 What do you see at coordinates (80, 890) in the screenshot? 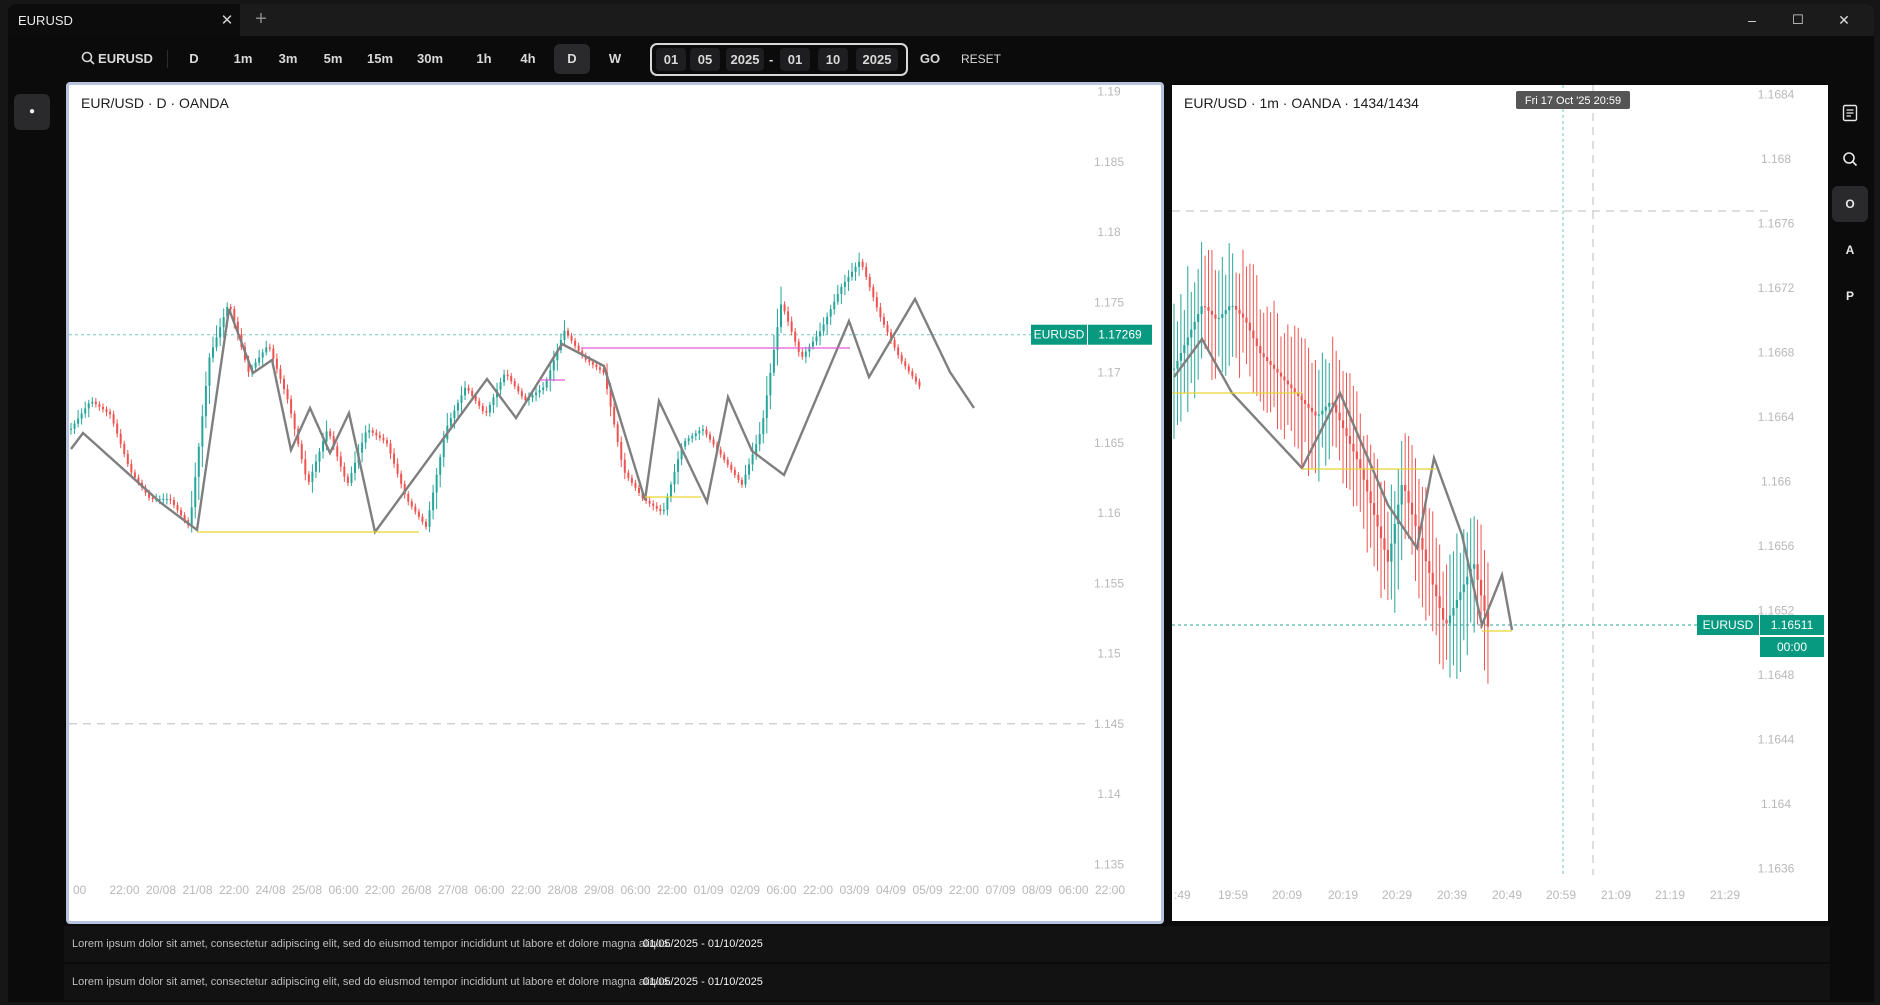
I see `x-axis-label: 00` at bounding box center [80, 890].